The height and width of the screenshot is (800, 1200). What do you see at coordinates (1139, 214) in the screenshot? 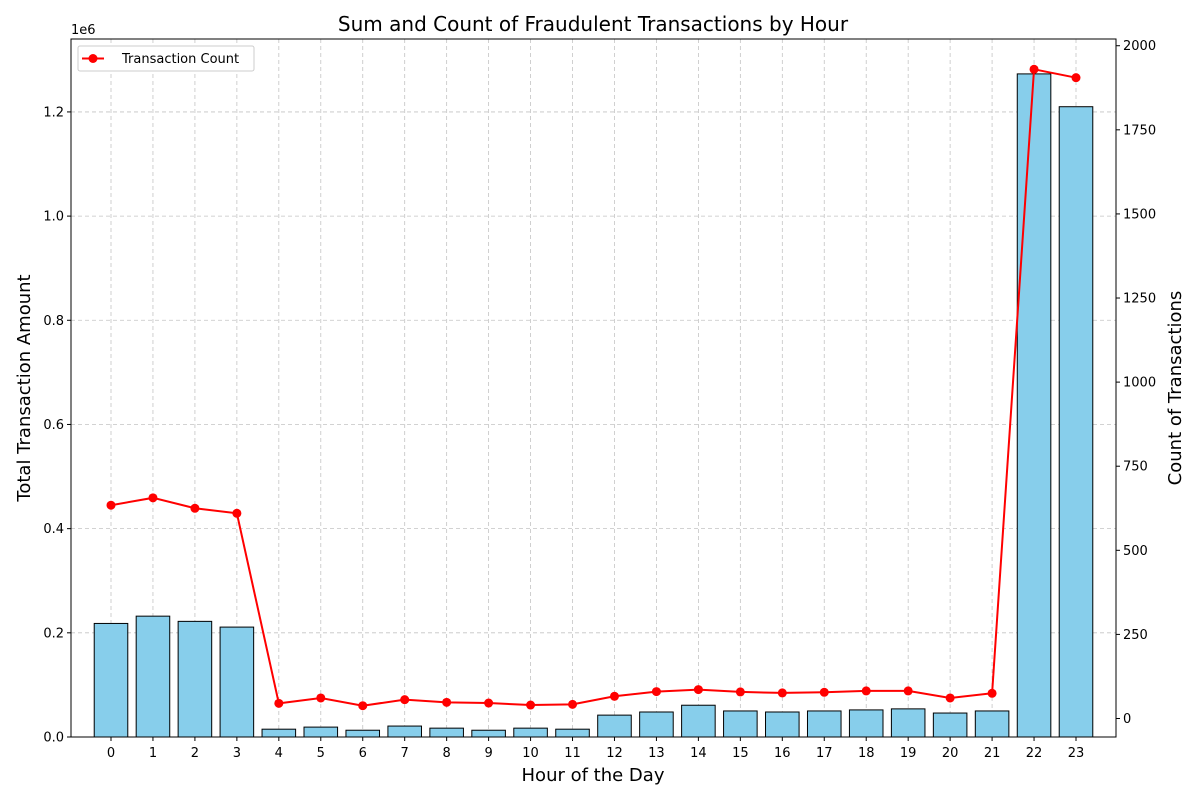
I see `y-right-tick-label: 1500` at bounding box center [1139, 214].